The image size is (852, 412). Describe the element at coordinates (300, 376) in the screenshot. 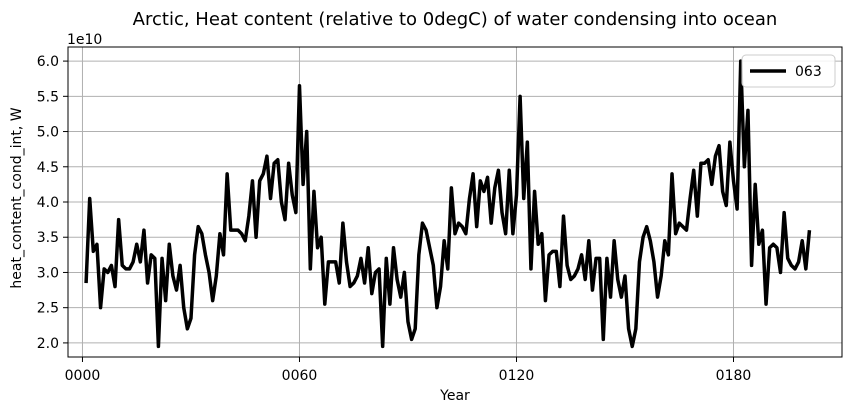

I see `x-tick-label: 0060` at that location.